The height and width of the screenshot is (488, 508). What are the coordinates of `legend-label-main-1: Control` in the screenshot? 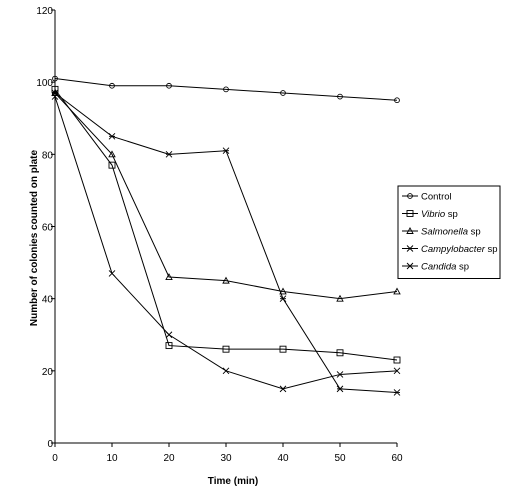 It's located at (436, 197).